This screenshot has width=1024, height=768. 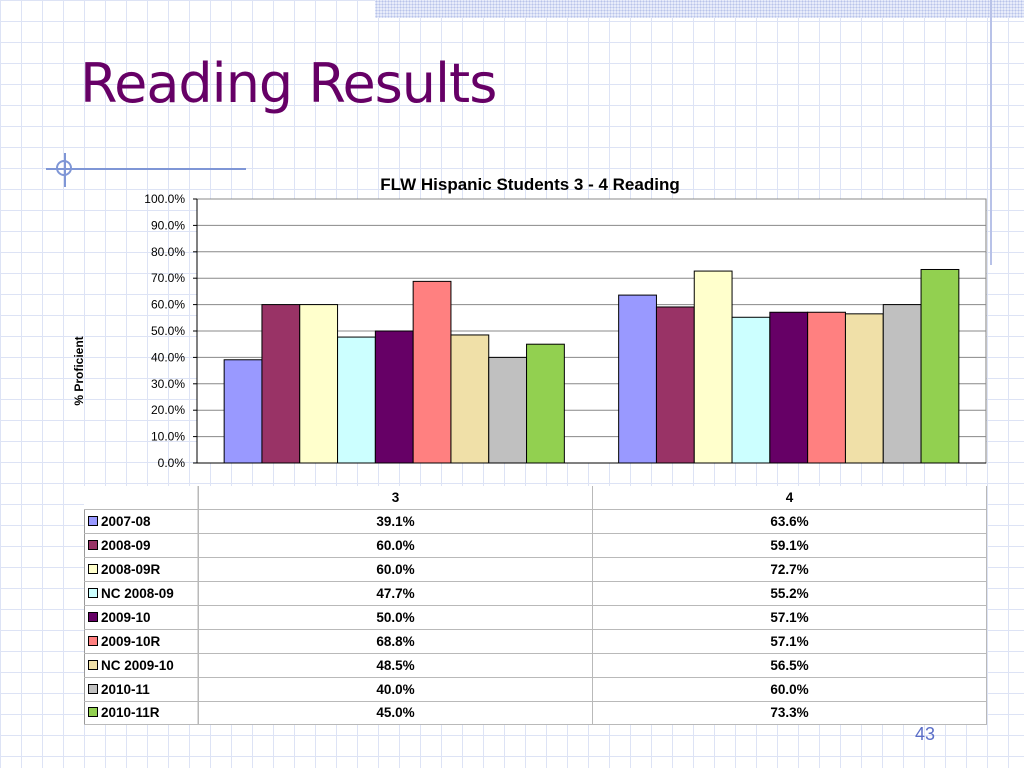 I want to click on table-value-cell: 73.3%, so click(x=789, y=713).